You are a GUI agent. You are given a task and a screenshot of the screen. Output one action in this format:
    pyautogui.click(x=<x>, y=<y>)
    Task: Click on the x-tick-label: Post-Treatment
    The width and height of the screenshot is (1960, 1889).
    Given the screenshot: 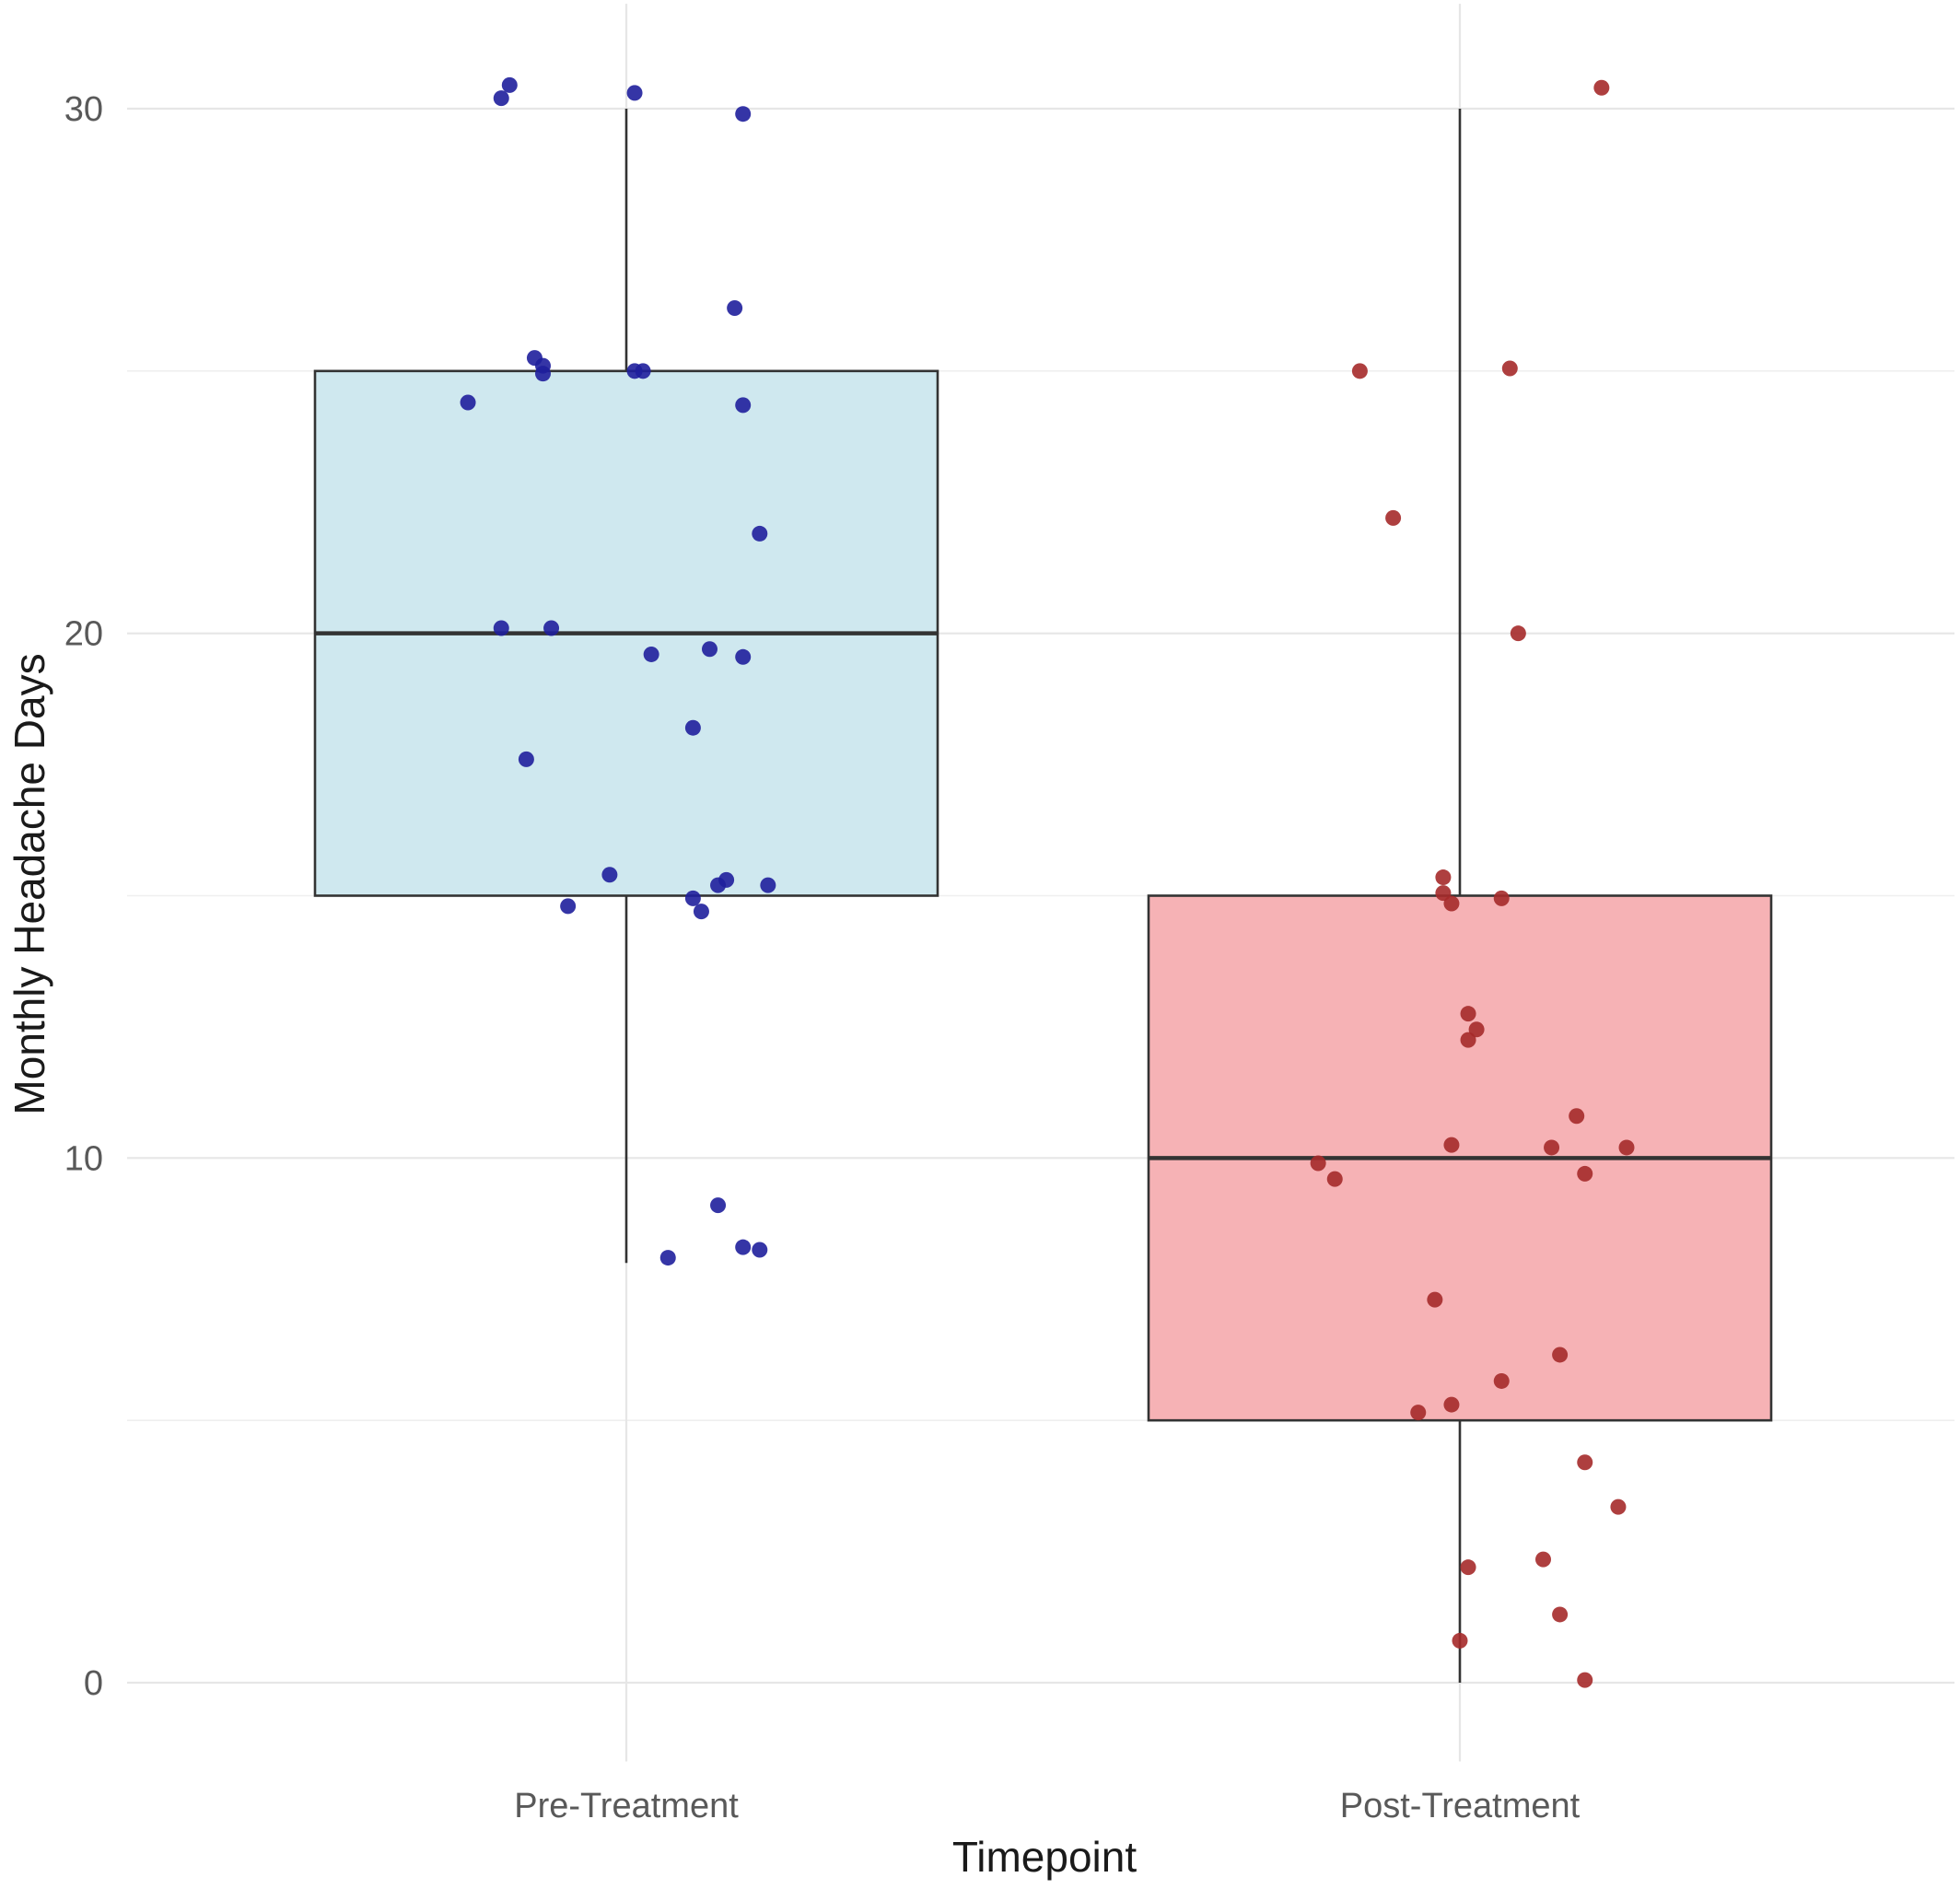 What is the action you would take?
    pyautogui.click(x=1460, y=1806)
    